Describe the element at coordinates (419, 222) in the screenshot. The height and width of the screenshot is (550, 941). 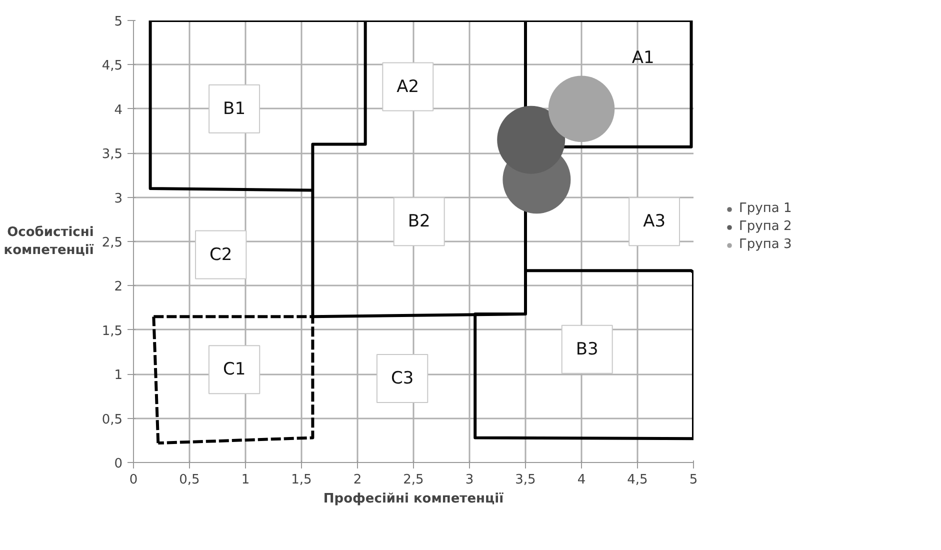
I see `annotation: B2` at that location.